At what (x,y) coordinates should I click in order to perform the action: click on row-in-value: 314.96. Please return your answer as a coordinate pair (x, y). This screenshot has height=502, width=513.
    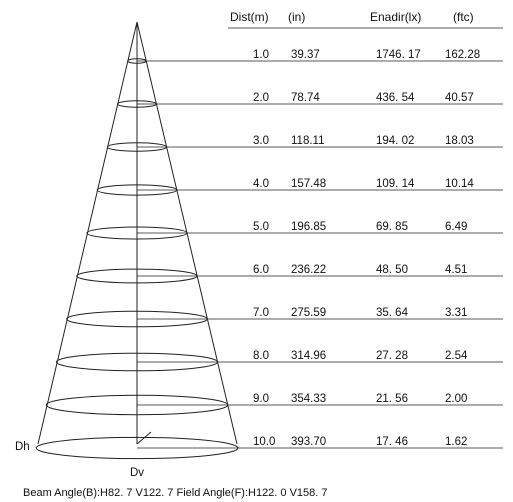
    Looking at the image, I should click on (308, 356).